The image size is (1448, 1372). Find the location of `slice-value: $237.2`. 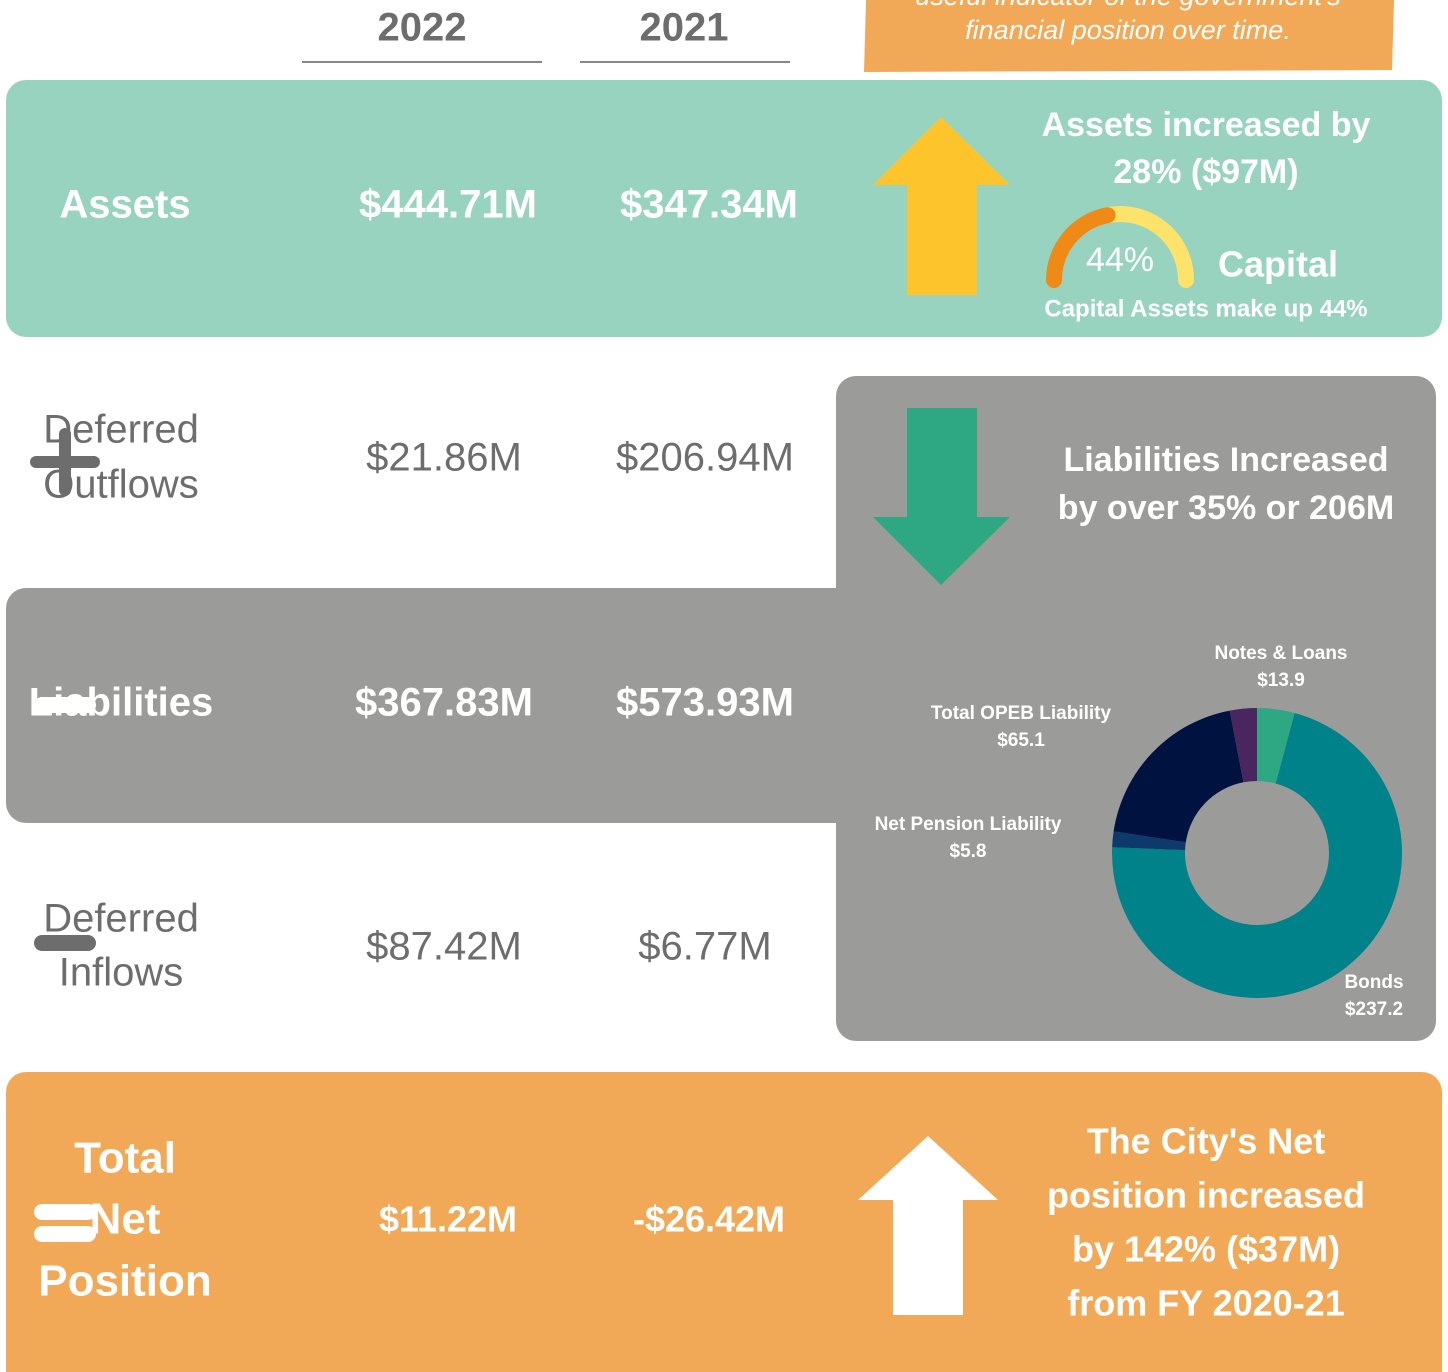

slice-value: $237.2 is located at coordinates (1374, 1009).